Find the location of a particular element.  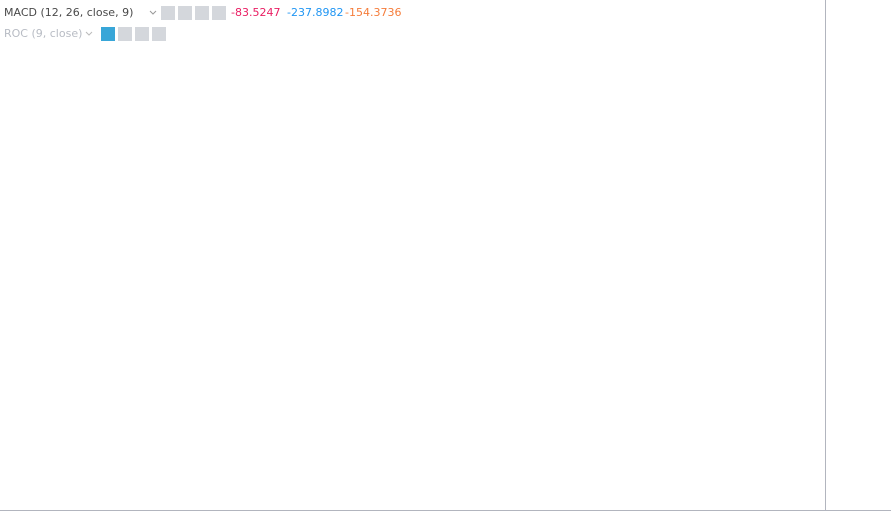

signal-value: -154.3736 is located at coordinates (373, 12).